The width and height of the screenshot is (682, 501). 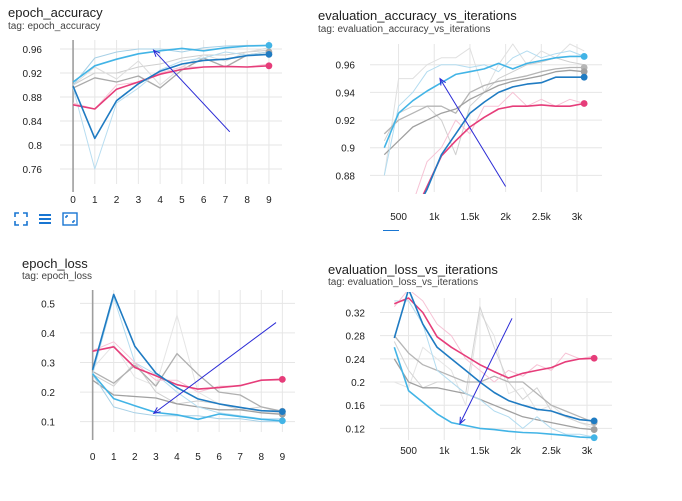 What do you see at coordinates (70, 219) in the screenshot?
I see `fit-domain-icon` at bounding box center [70, 219].